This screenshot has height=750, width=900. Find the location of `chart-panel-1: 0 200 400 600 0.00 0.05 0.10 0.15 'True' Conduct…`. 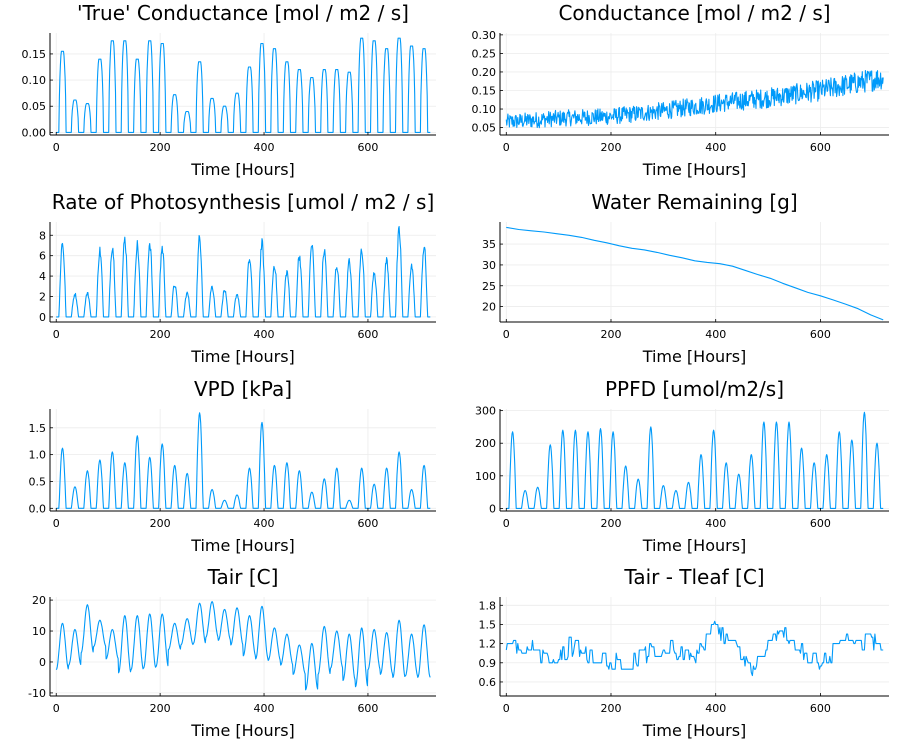

chart-panel-1: 0 200 400 600 0.00 0.05 0.10 0.15 'True' Conduct… is located at coordinates (229, 90).